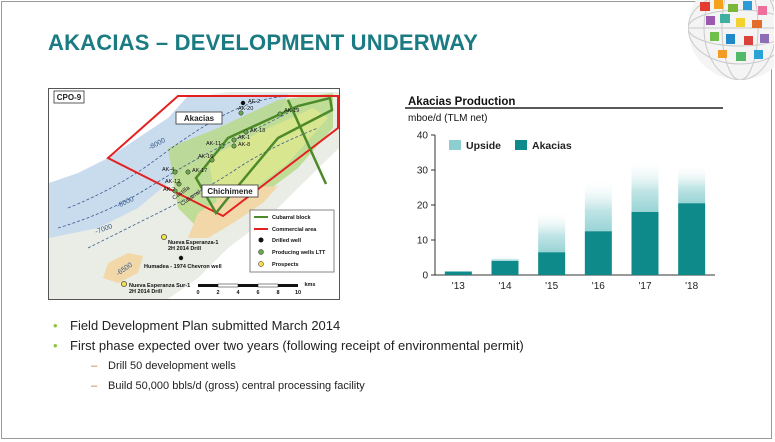 The image size is (775, 442). Describe the element at coordinates (244, 138) in the screenshot. I see `well-label: AK-1` at that location.